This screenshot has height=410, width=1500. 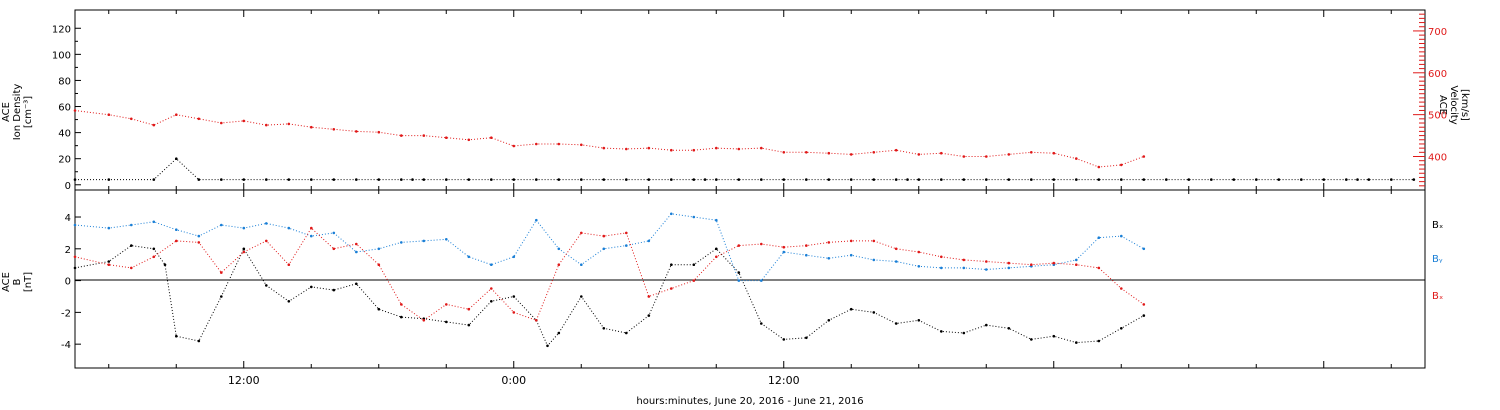 I want to click on density-tick-label: 100, so click(x=61, y=55).